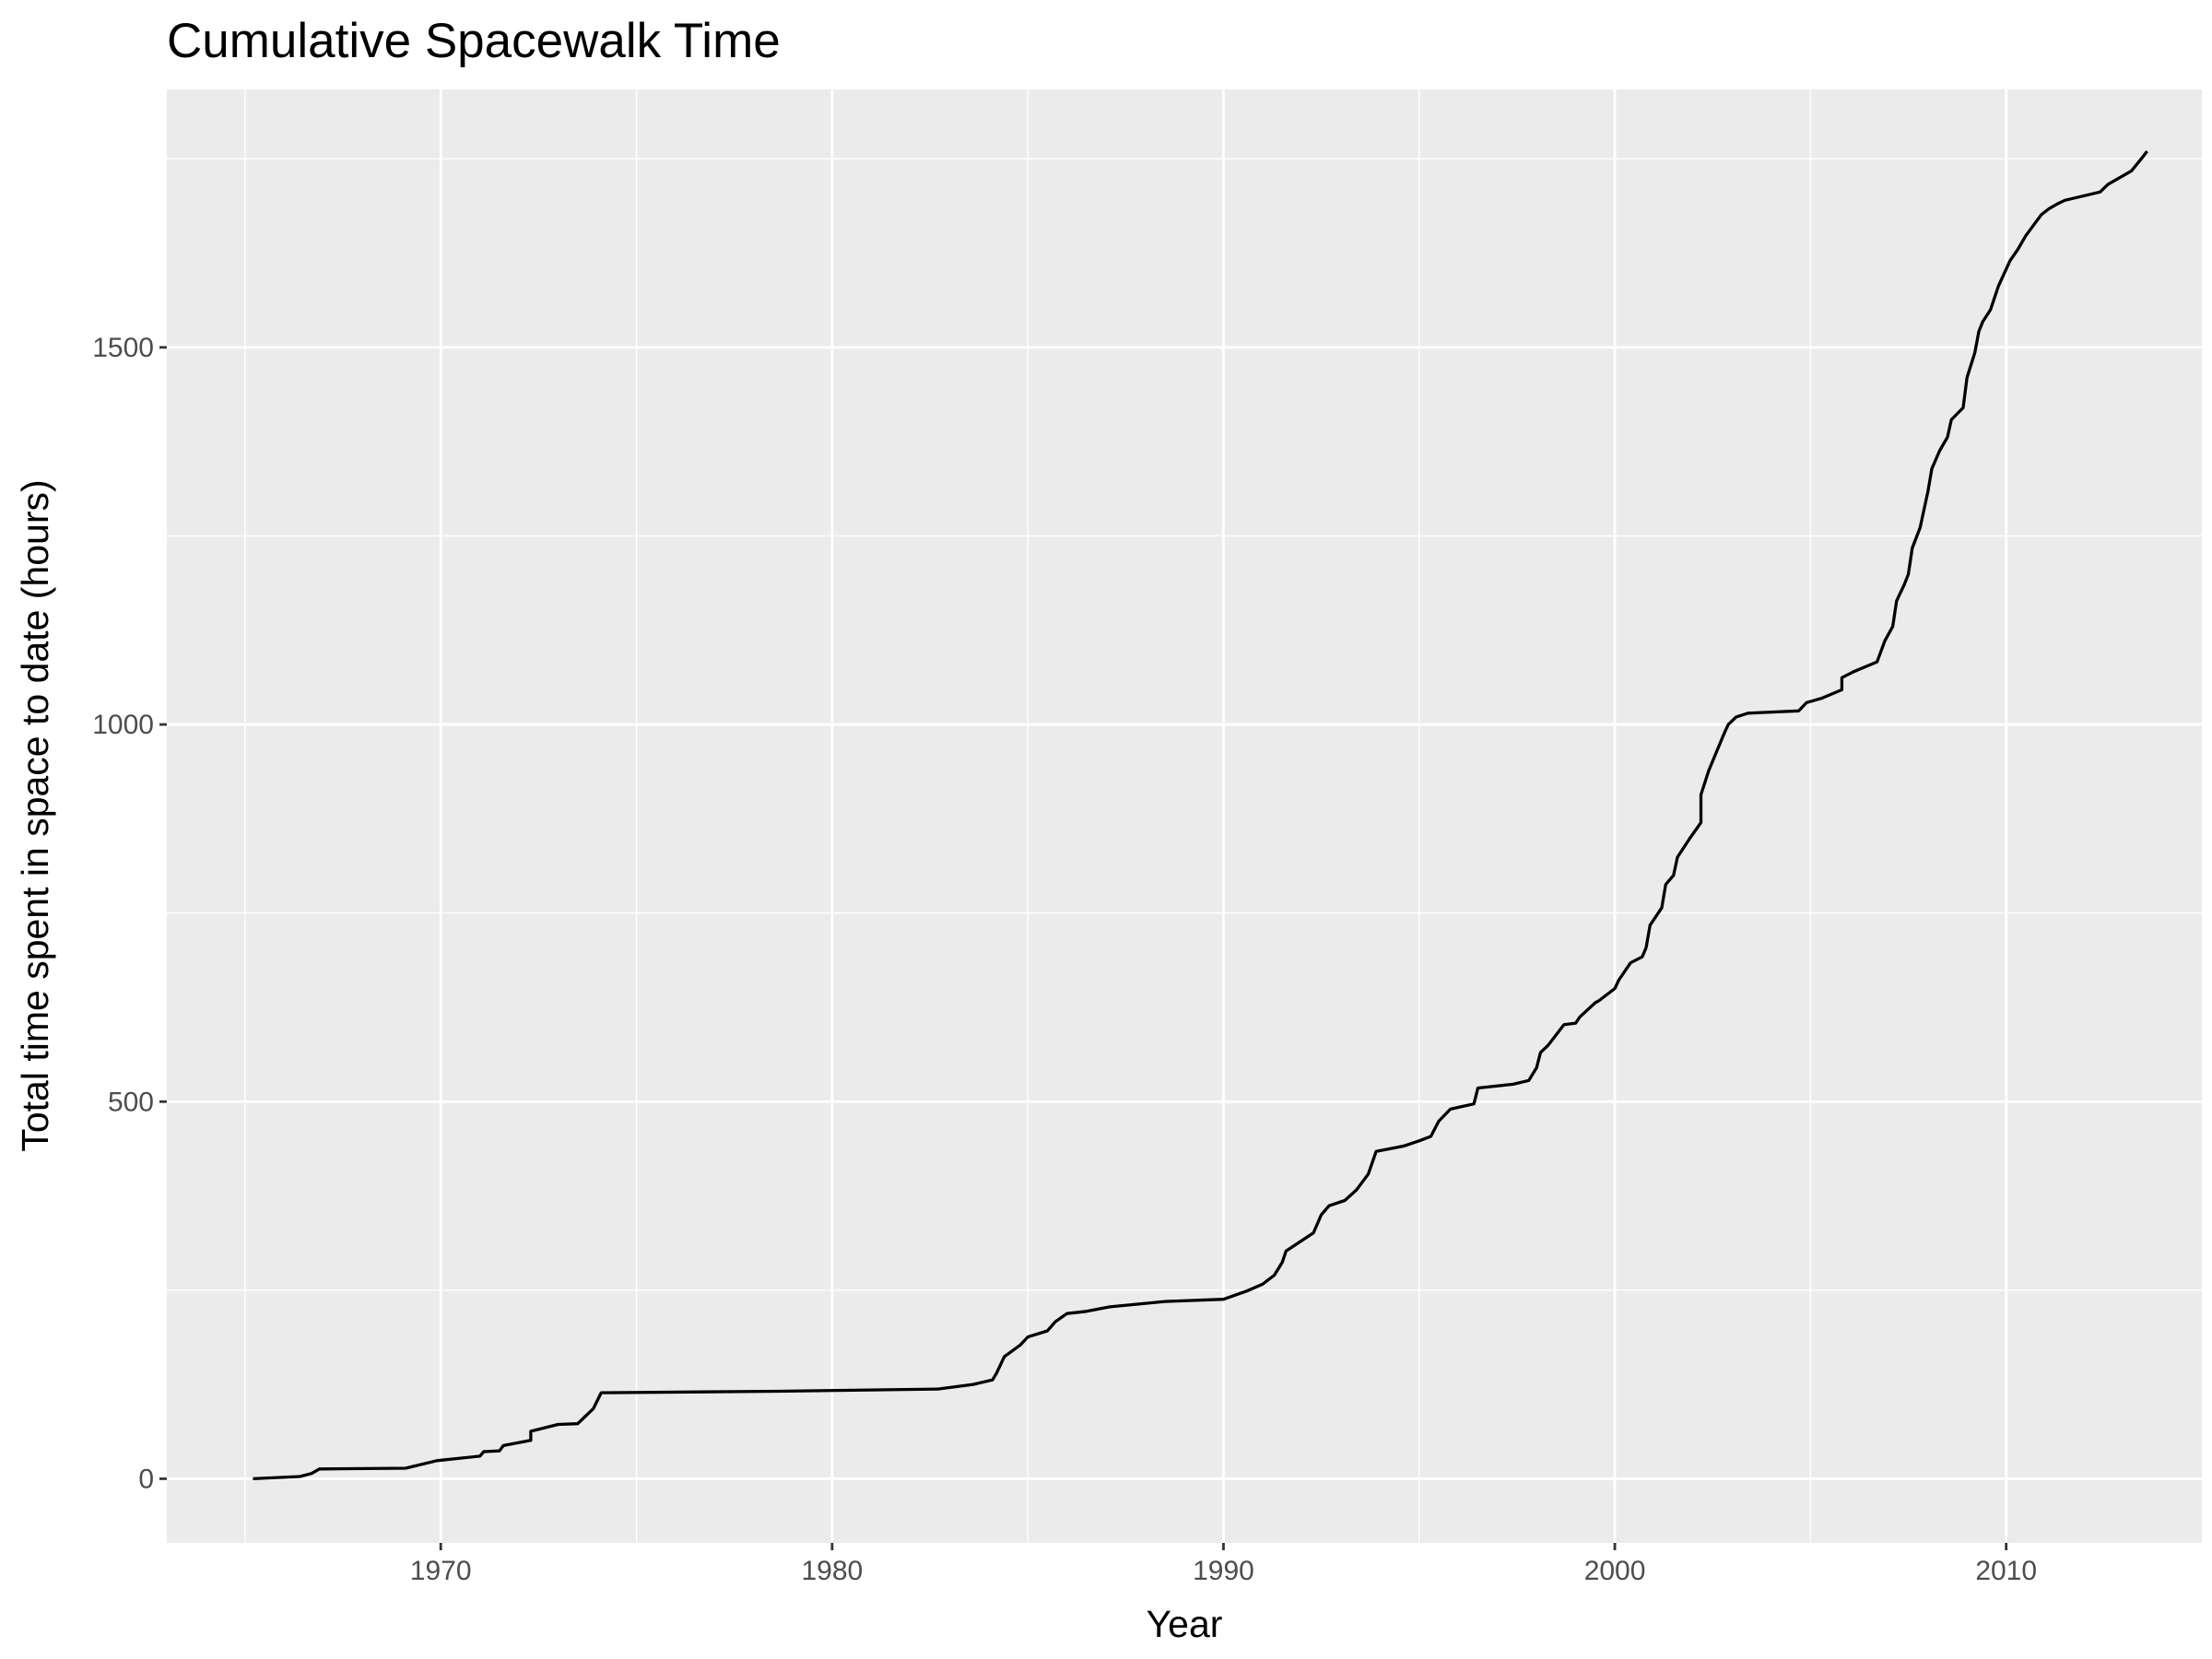 Image resolution: width=2212 pixels, height=1659 pixels. I want to click on x-tick-label: 2010, so click(2006, 1571).